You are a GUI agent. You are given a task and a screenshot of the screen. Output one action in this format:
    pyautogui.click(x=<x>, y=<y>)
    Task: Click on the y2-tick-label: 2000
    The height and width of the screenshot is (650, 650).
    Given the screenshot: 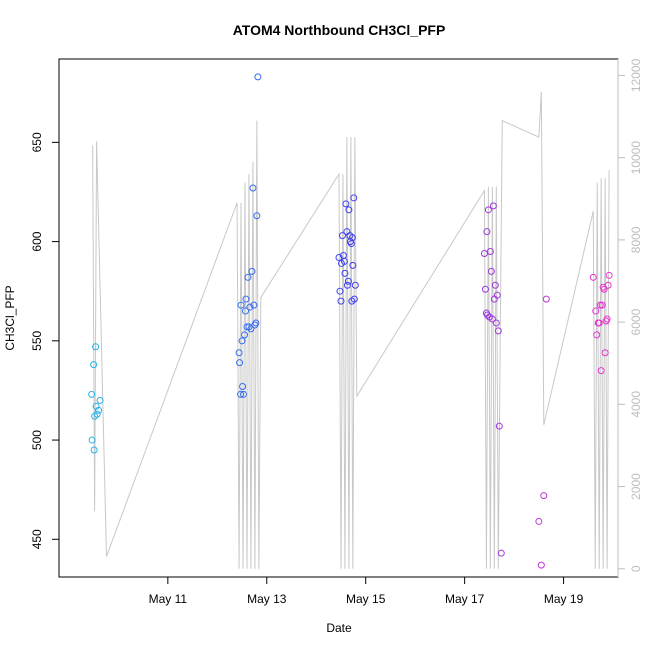 What is the action you would take?
    pyautogui.click(x=636, y=486)
    